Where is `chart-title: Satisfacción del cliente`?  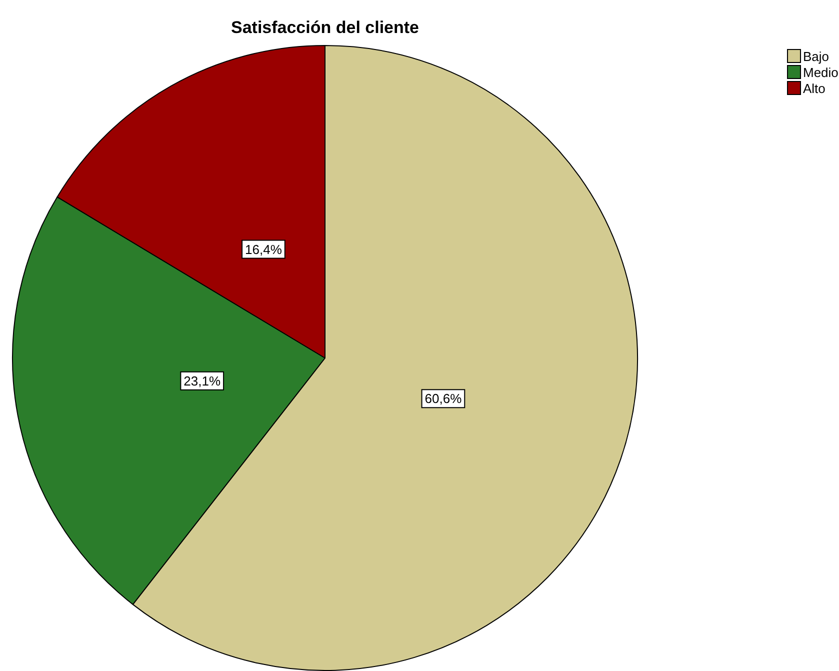
chart-title: Satisfacción del cliente is located at coordinates (325, 28).